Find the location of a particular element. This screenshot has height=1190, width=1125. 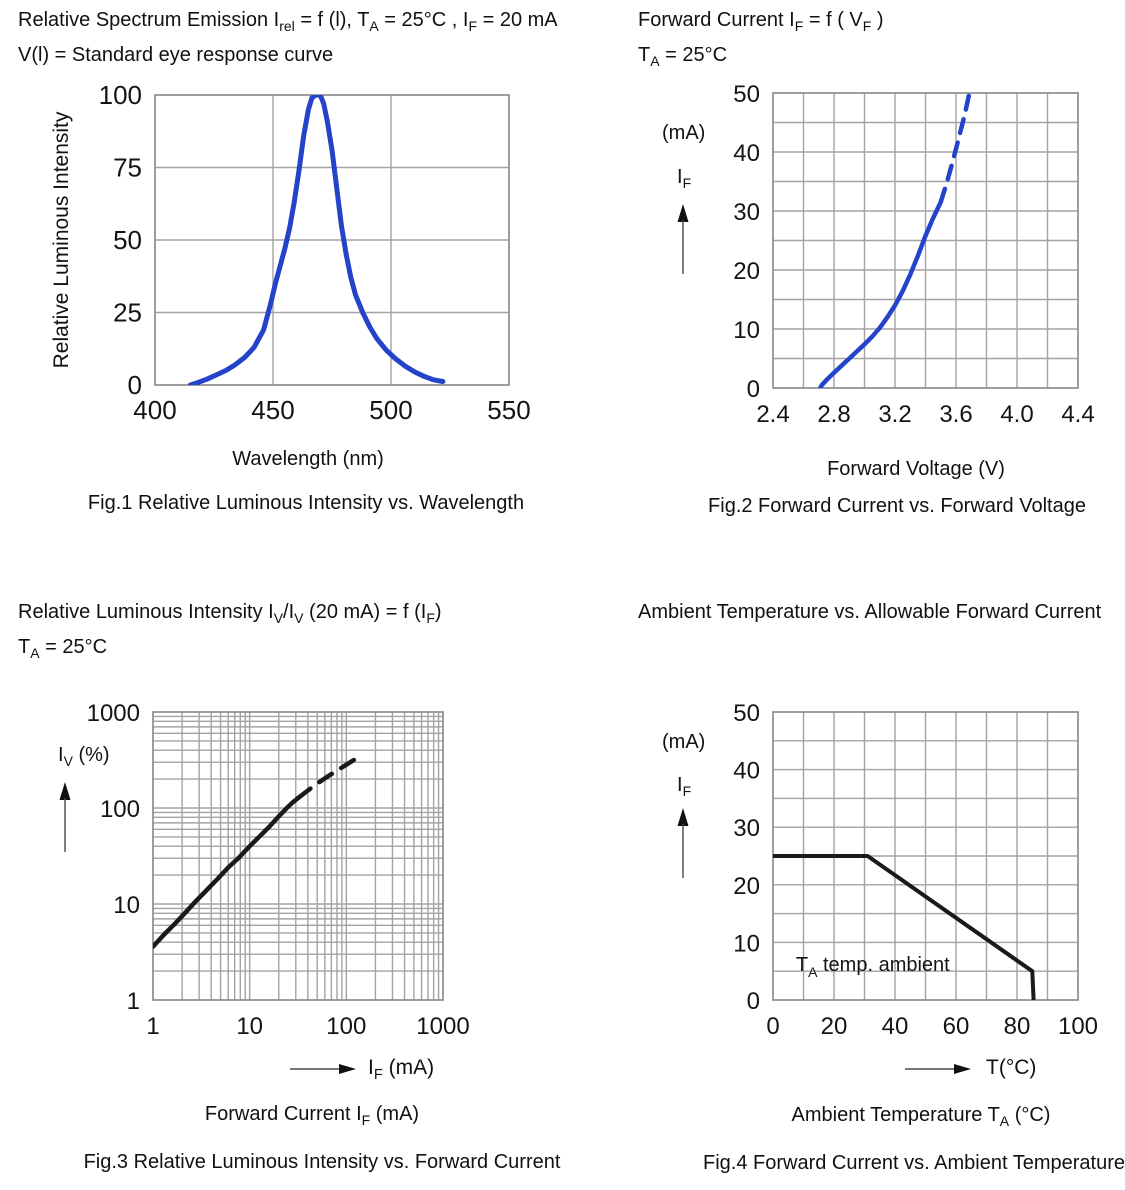

fig4-y-quantity-label: IF is located at coordinates (684, 786).